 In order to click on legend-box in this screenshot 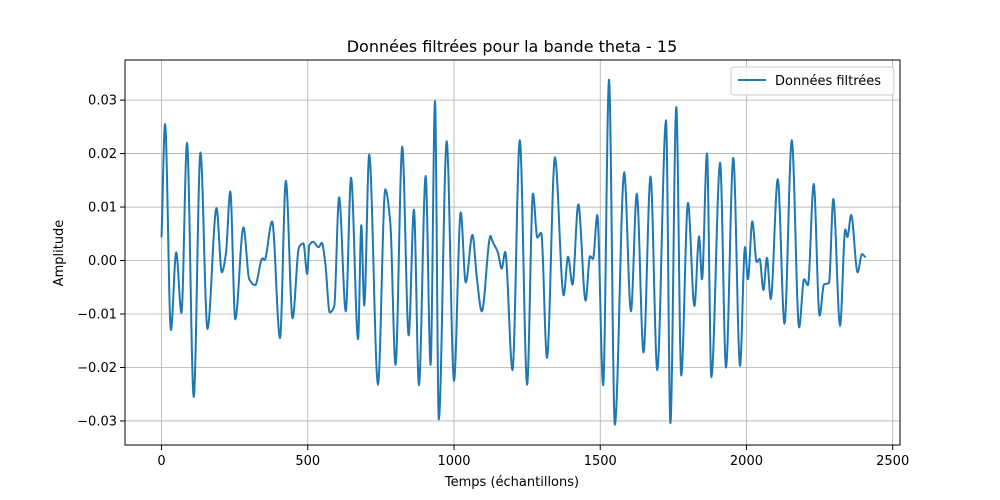, I will do `click(812, 81)`.